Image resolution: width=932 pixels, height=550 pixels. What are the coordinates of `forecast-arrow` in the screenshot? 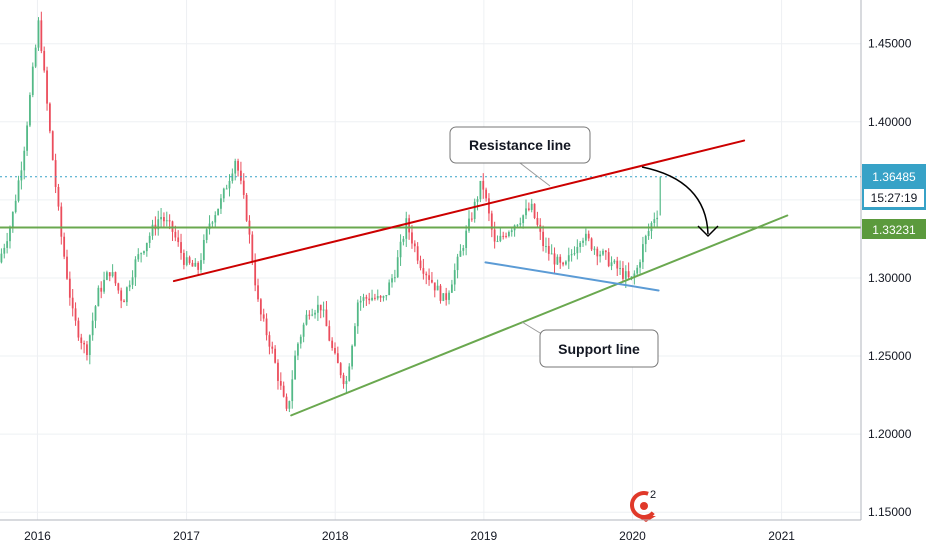 It's located at (675, 200).